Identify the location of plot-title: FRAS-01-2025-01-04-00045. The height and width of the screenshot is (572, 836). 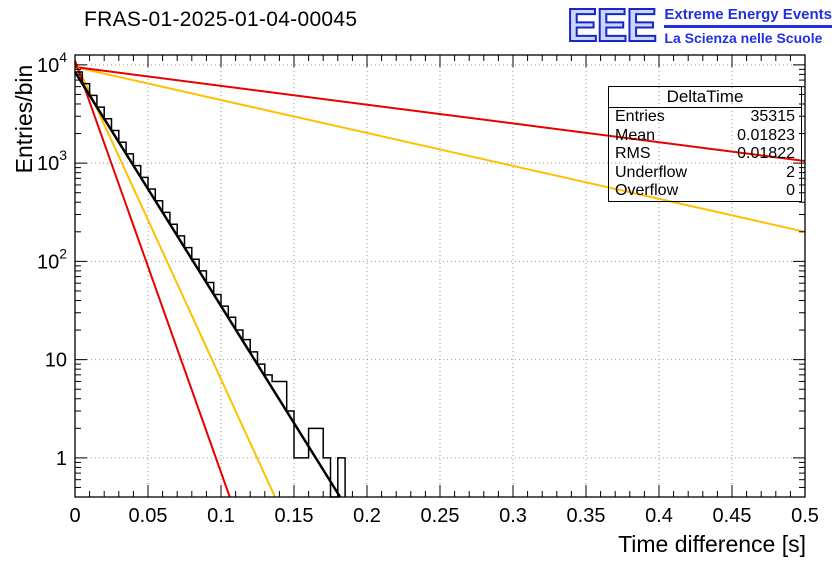
(221, 19).